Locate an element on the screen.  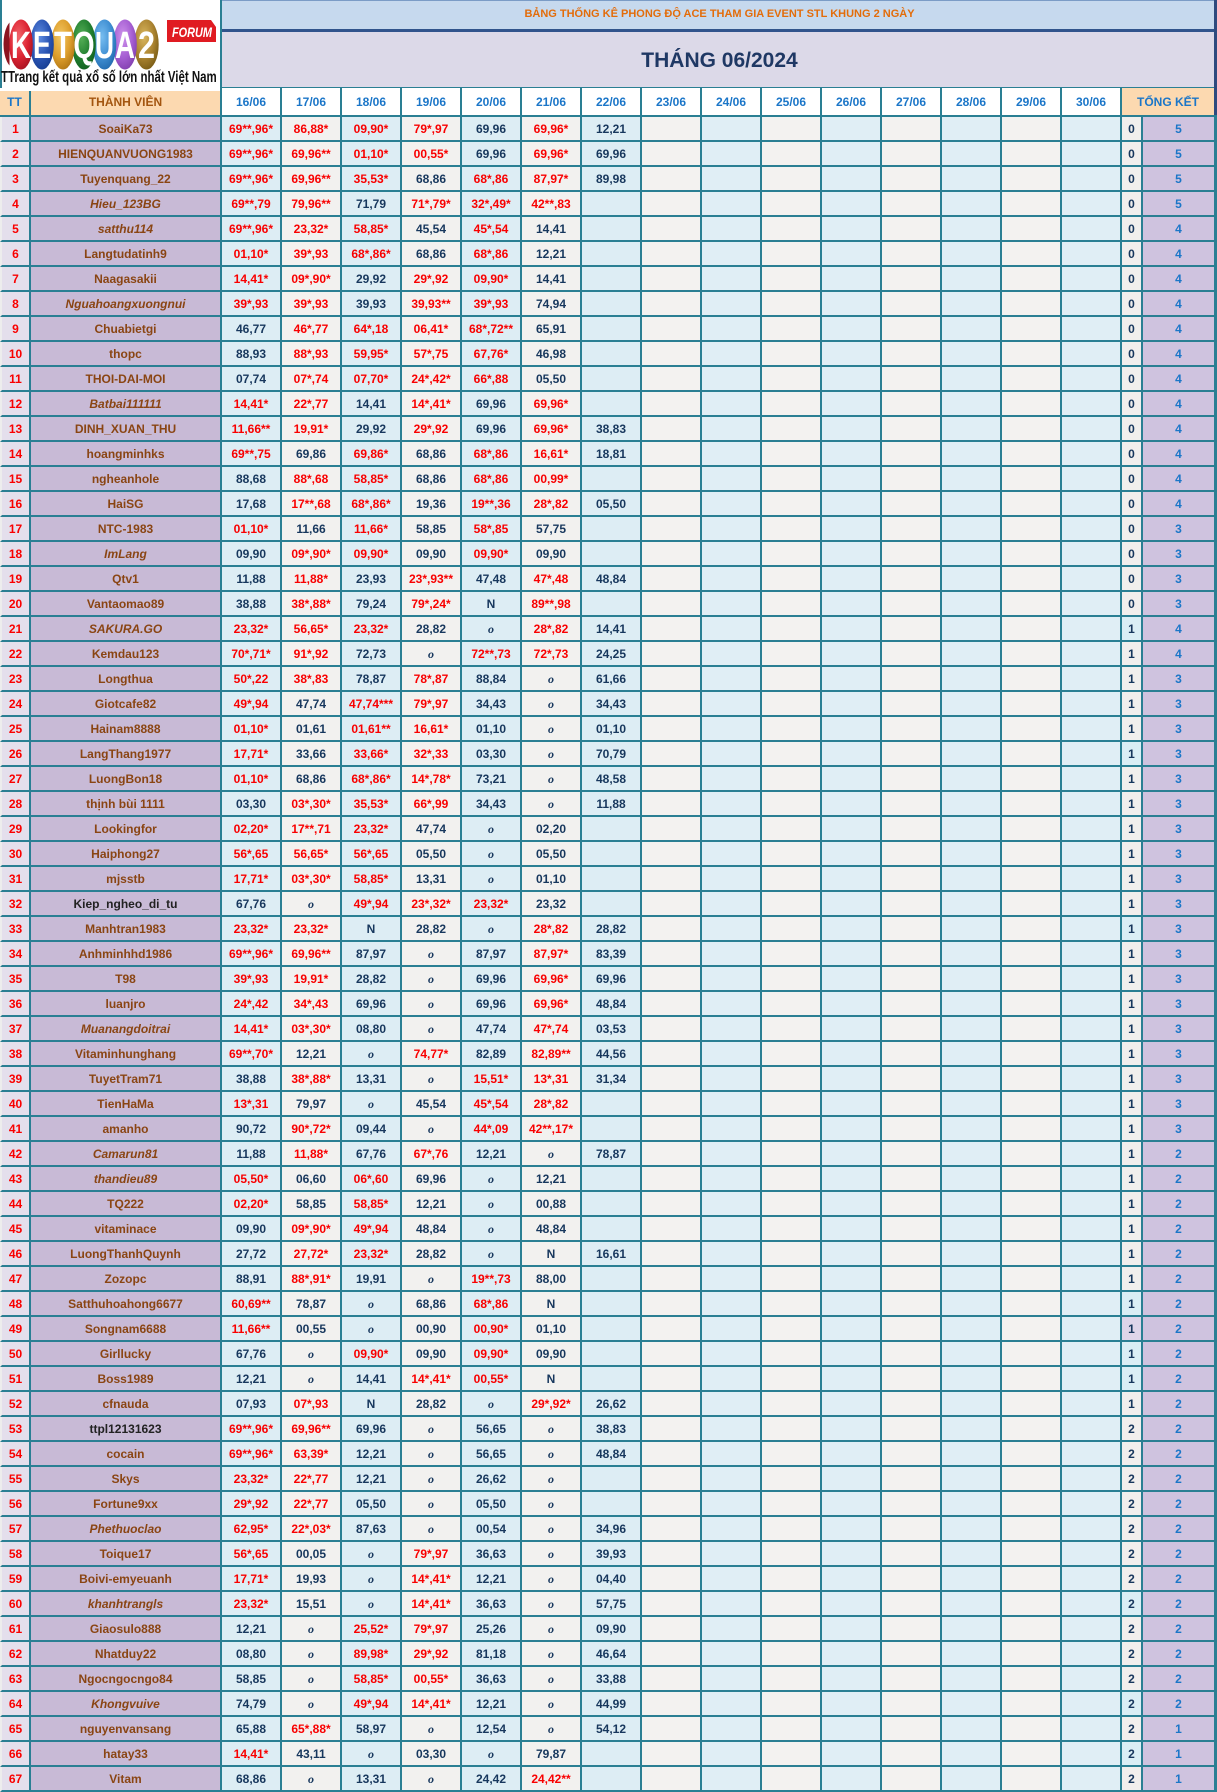
svg-text: Q is located at coordinates (84, 46).